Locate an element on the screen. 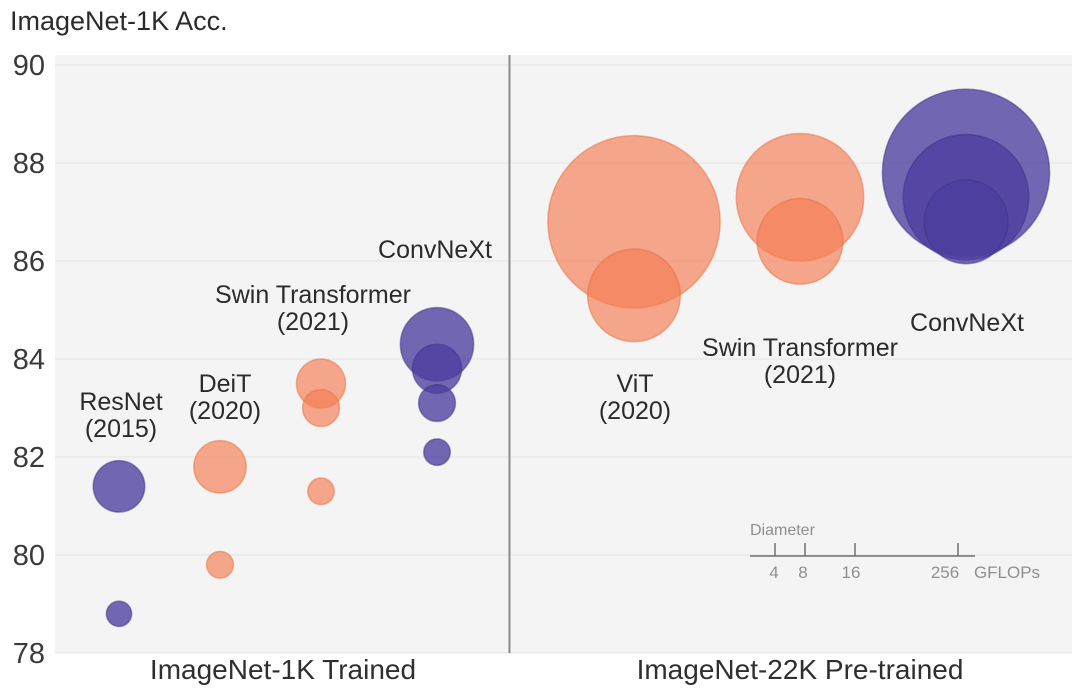  size-legend-tick-label-8: 8 is located at coordinates (802, 572).